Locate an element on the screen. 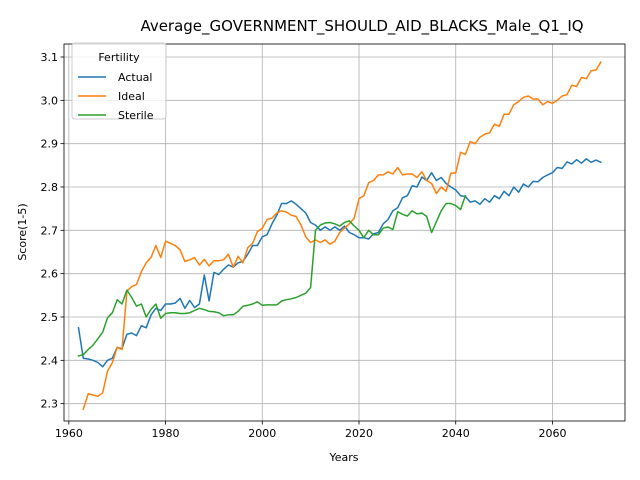  x-tick-label: 2020 is located at coordinates (359, 433).